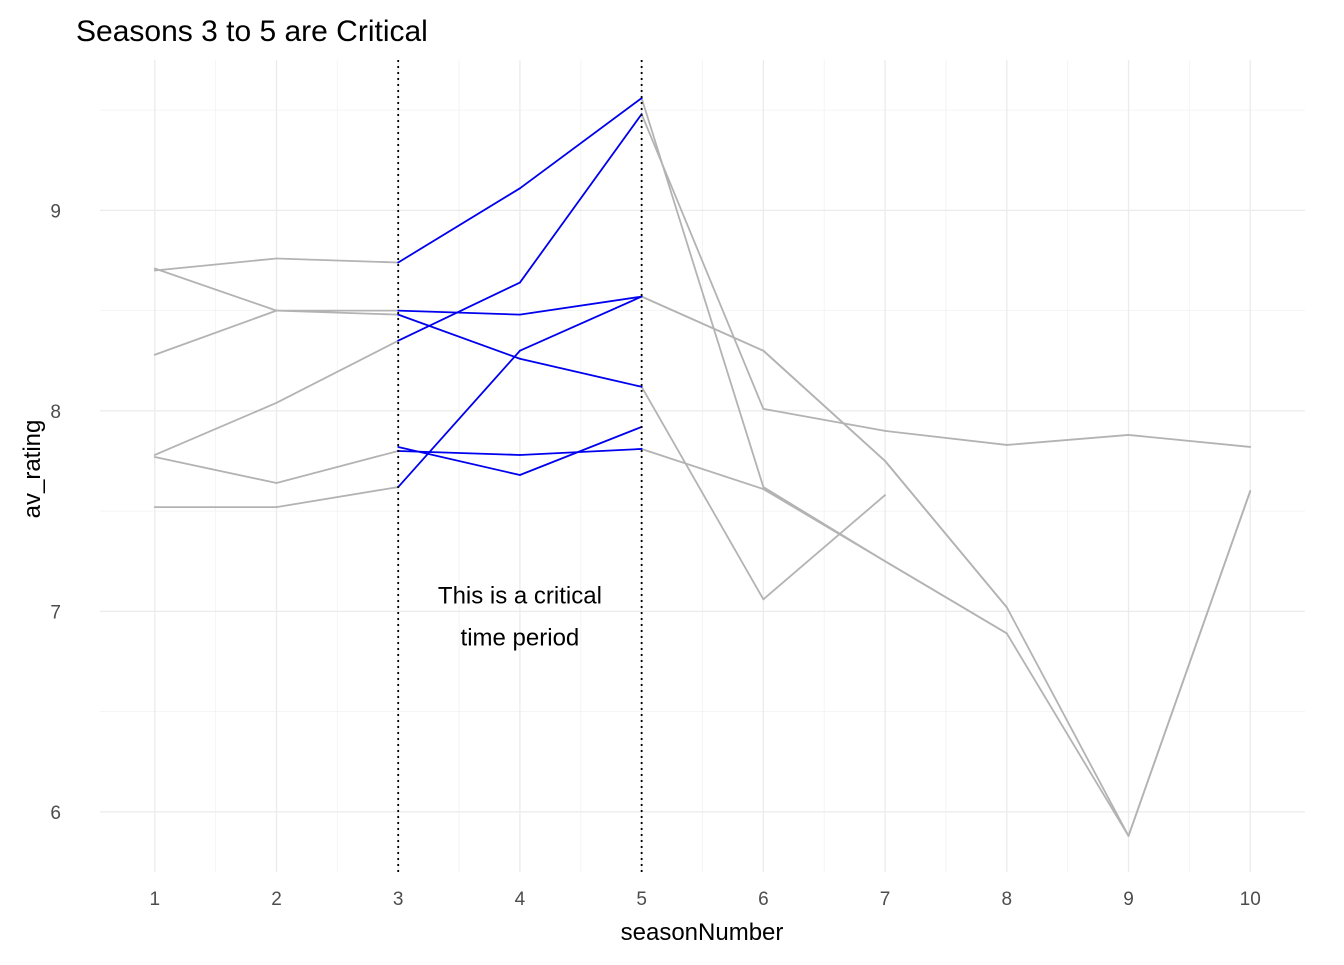  Describe the element at coordinates (1128, 899) in the screenshot. I see `x-tick-label: 9` at that location.